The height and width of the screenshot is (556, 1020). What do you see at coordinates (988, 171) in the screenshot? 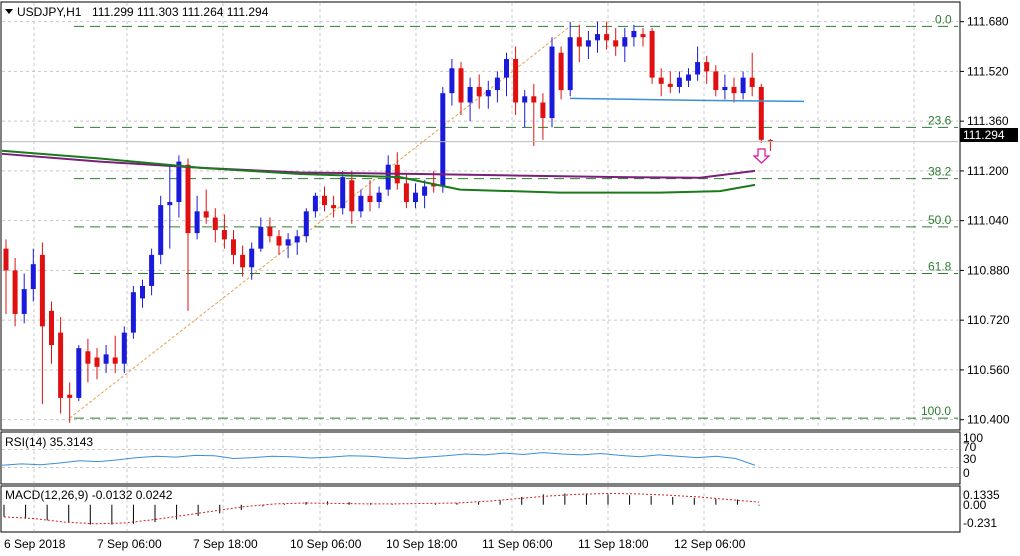
I see `price-tick-label: 111.200` at bounding box center [988, 171].